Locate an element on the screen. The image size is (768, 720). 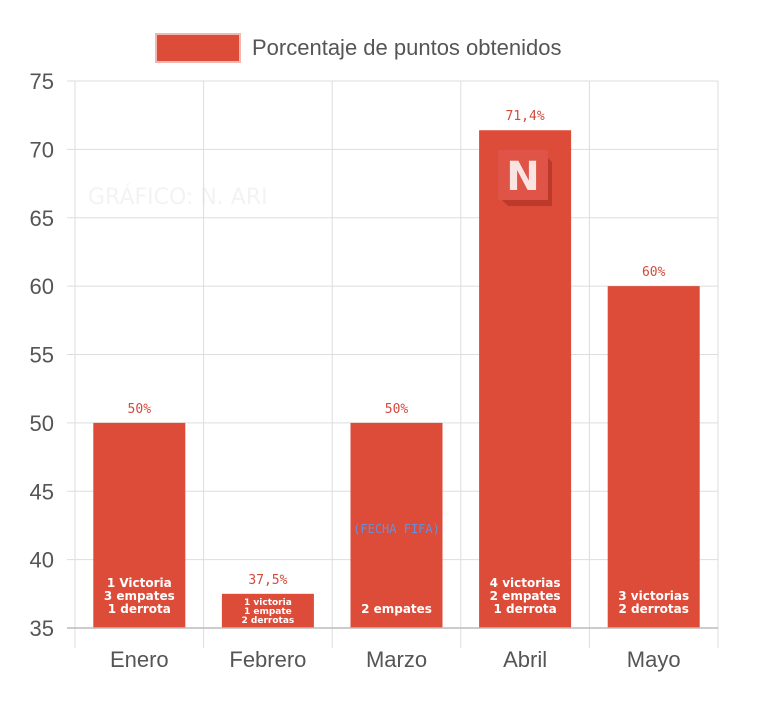
bar-marzo is located at coordinates (396, 525).